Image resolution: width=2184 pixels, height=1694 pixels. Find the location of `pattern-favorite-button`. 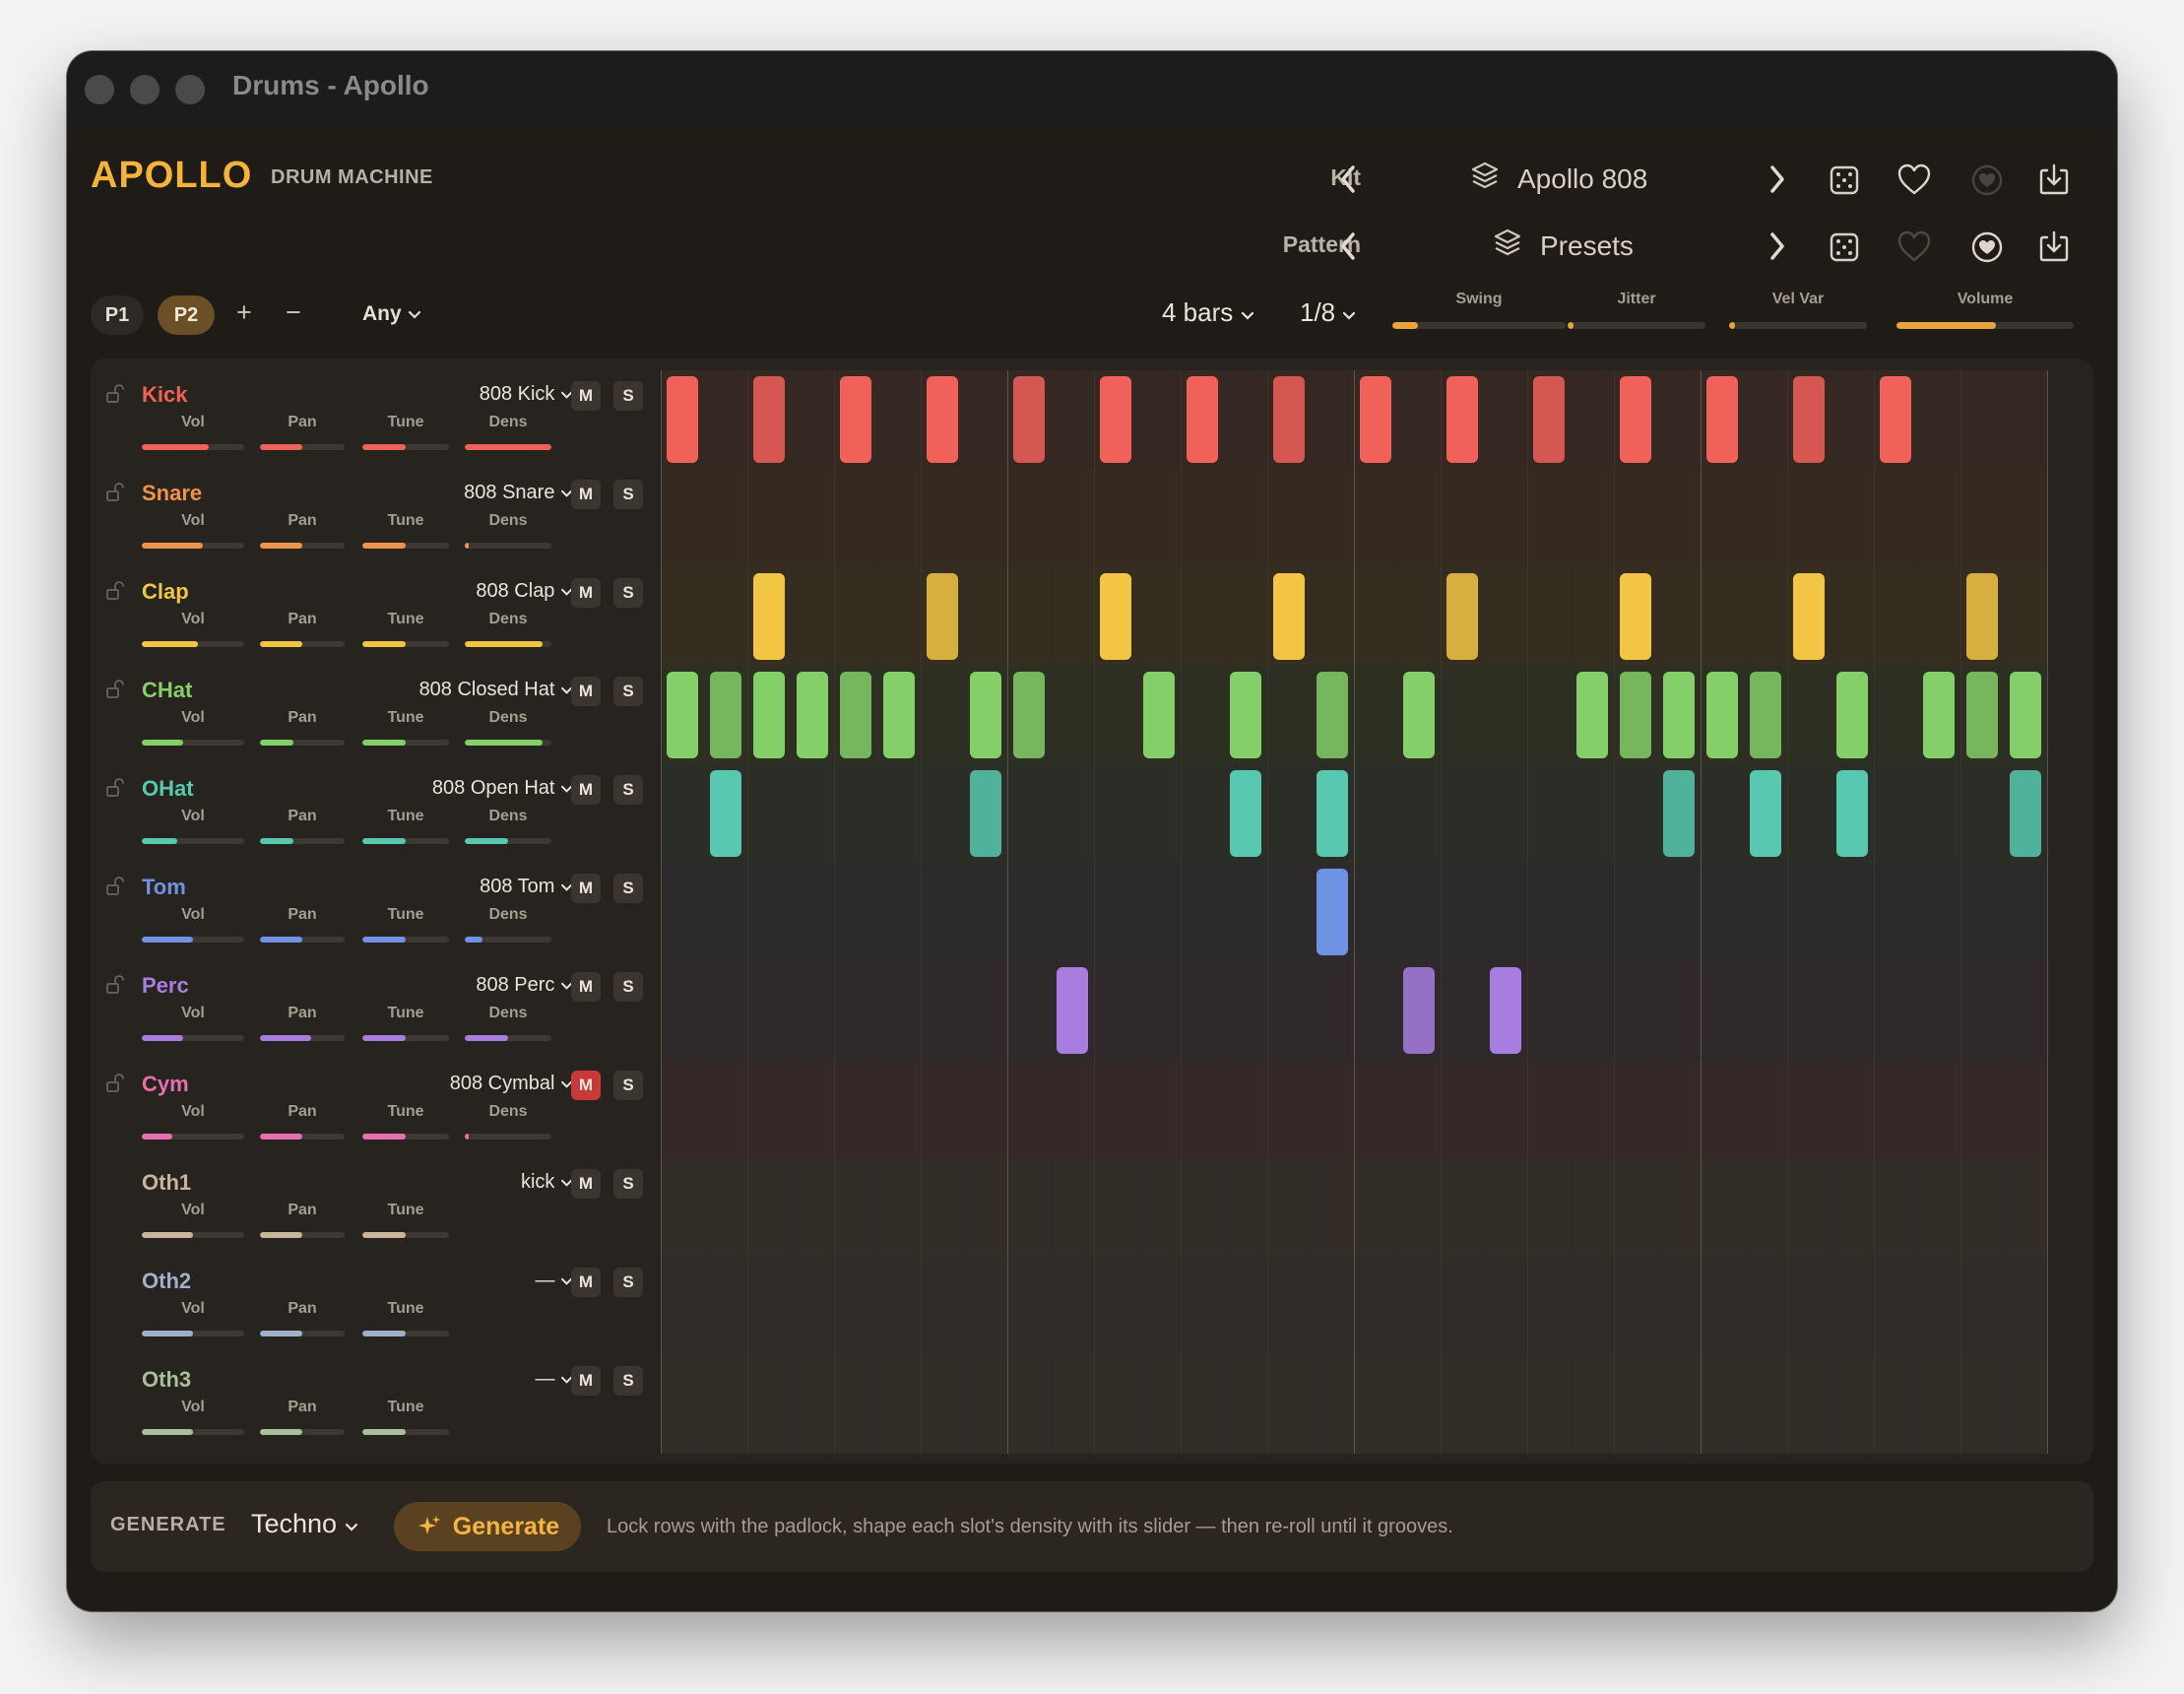

pattern-favorite-button is located at coordinates (1914, 247).